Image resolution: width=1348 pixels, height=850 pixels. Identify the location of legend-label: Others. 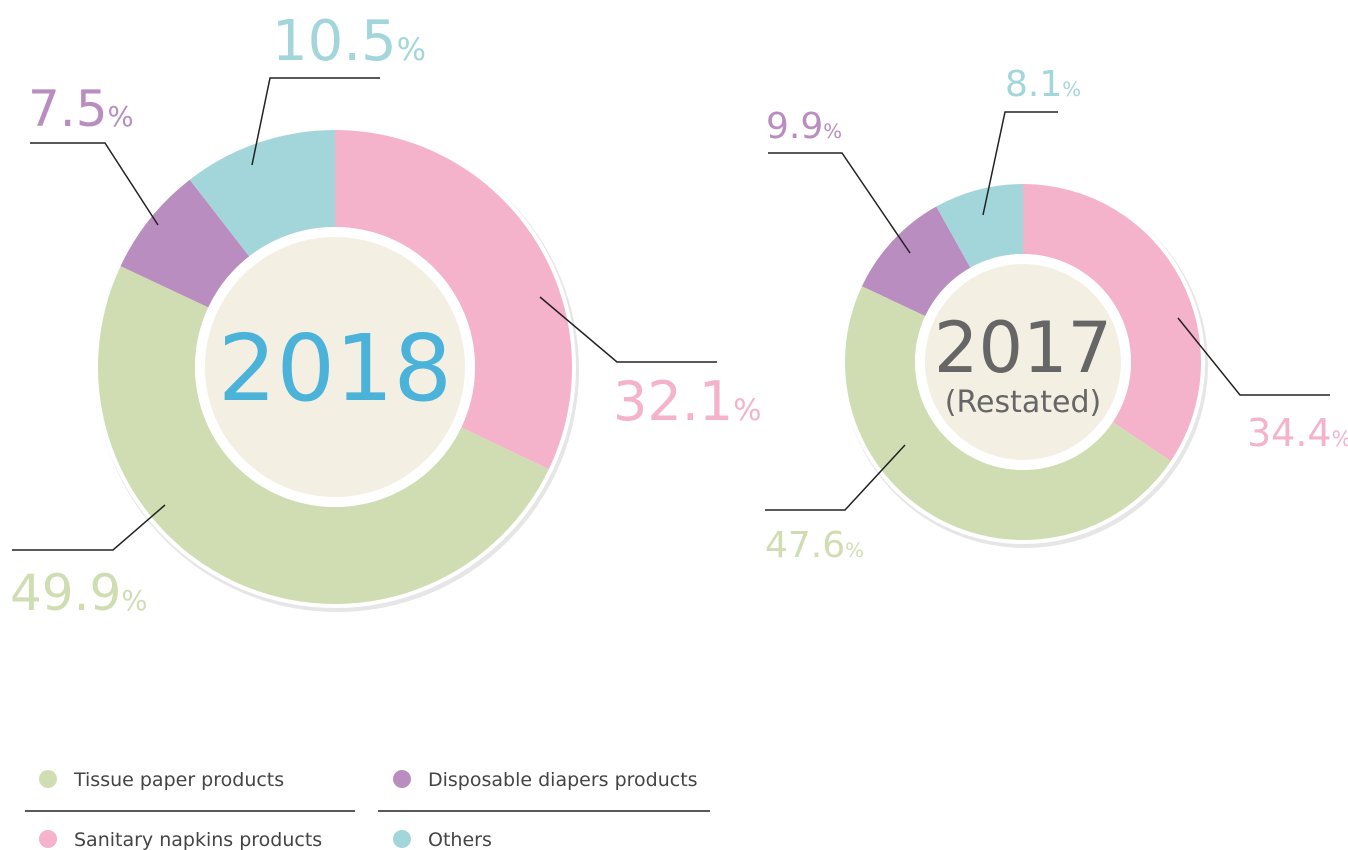
(460, 839).